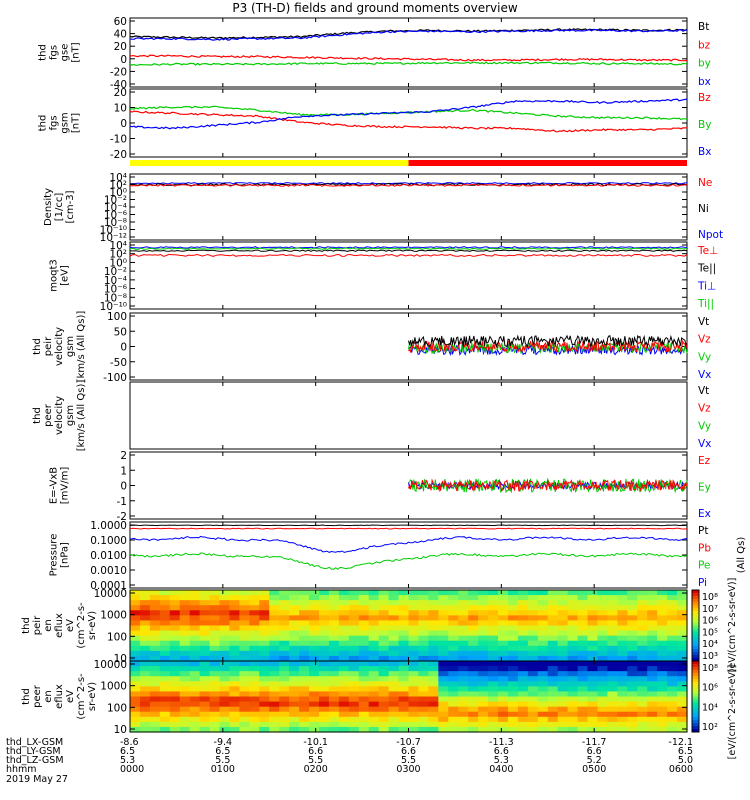 The height and width of the screenshot is (800, 750). What do you see at coordinates (113, 231) in the screenshot?
I see `y-tick-label: 10⁻¹⁰` at bounding box center [113, 231].